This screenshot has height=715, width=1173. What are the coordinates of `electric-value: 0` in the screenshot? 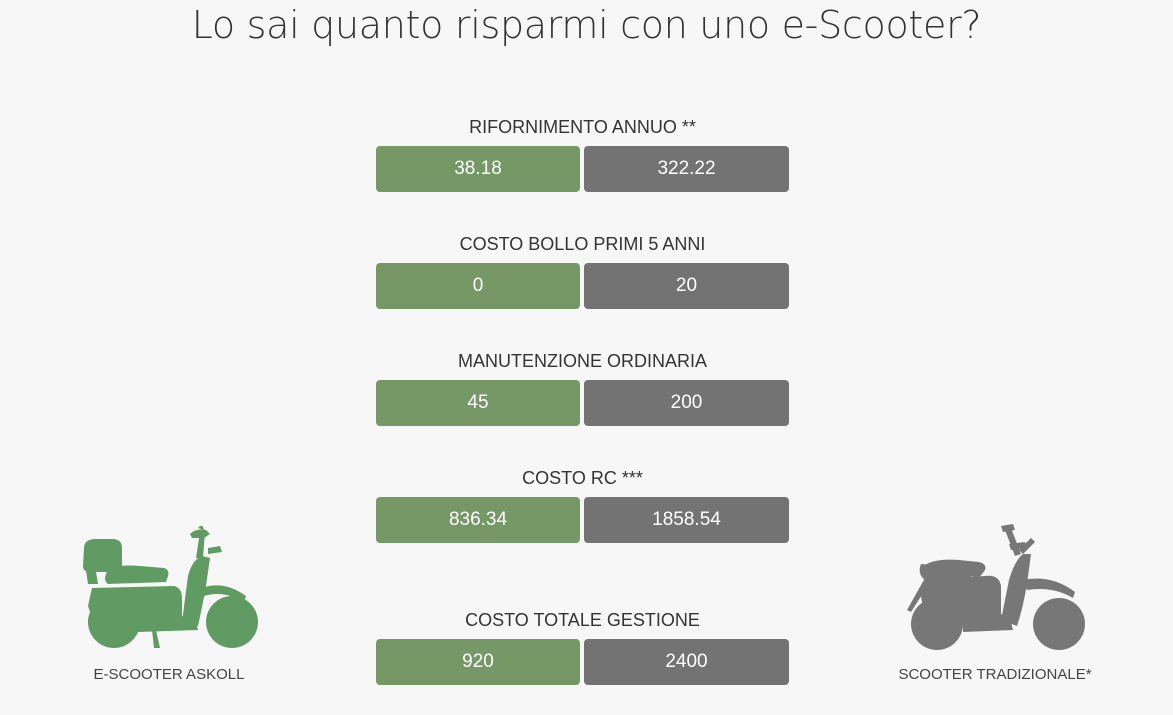 It's located at (478, 286).